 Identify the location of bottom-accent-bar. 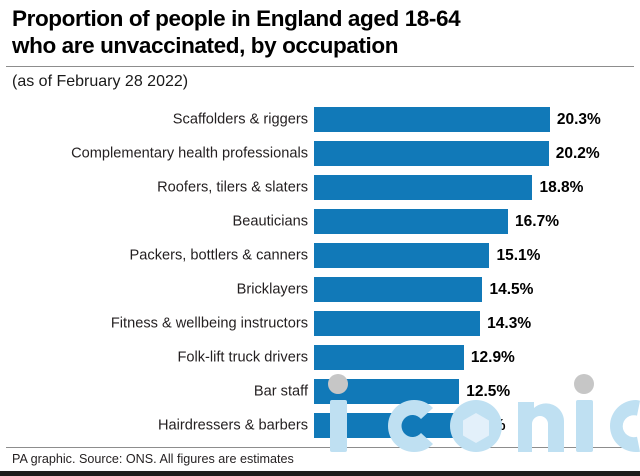
(320, 473).